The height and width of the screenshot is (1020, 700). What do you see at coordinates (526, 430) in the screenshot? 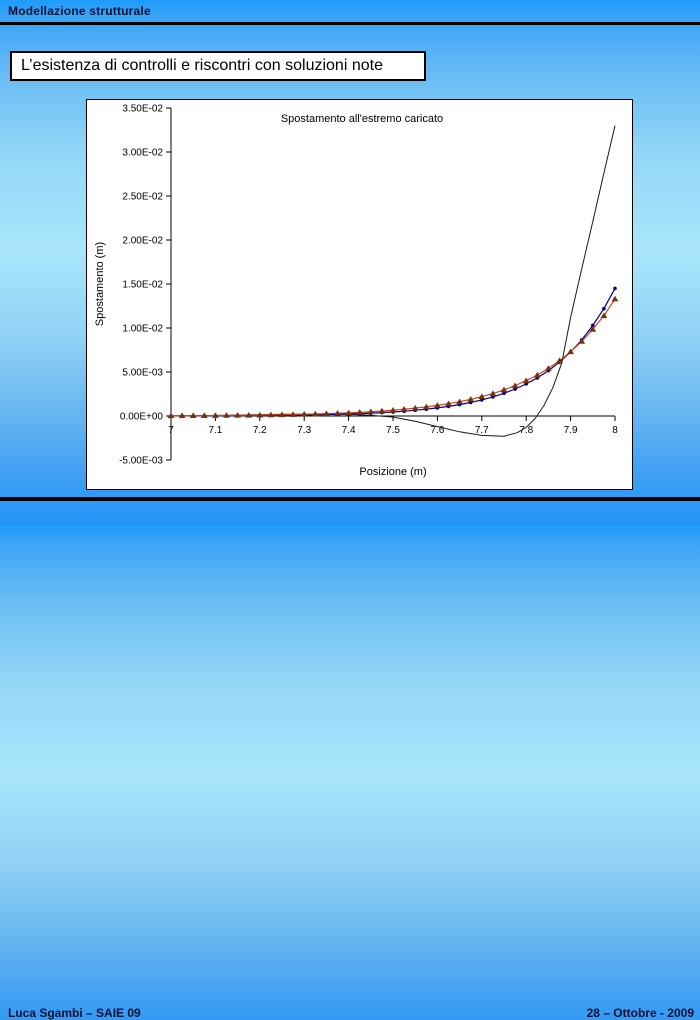
I see `x-tick-label: 7.8` at bounding box center [526, 430].